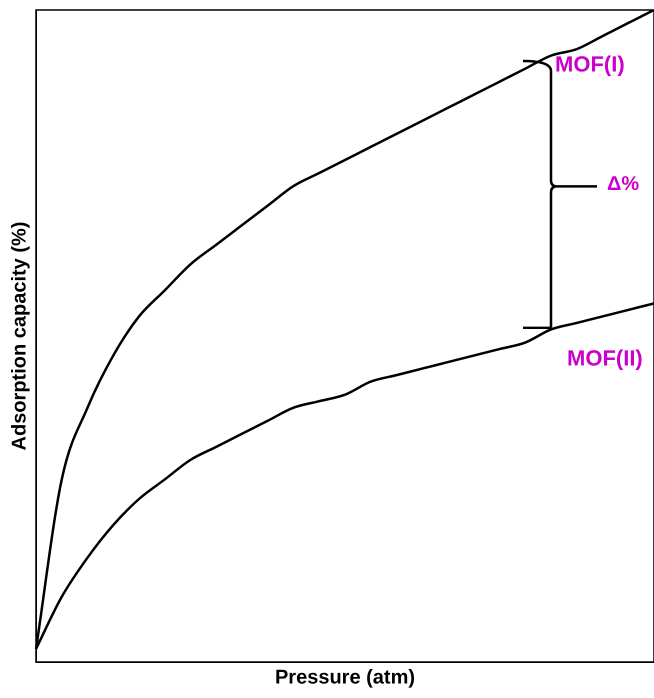 The height and width of the screenshot is (698, 654). Describe the element at coordinates (623, 184) in the screenshot. I see `annotation: Δ%` at that location.